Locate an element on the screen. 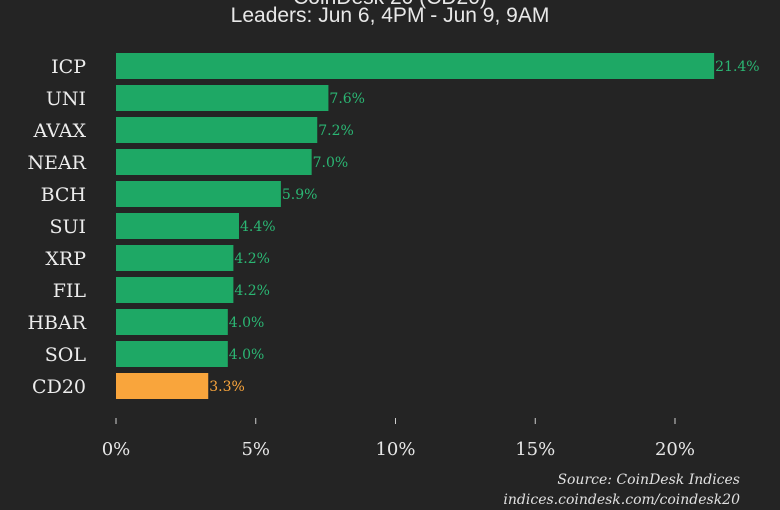 This screenshot has height=510, width=780. category-label-uni: UNI is located at coordinates (66, 99).